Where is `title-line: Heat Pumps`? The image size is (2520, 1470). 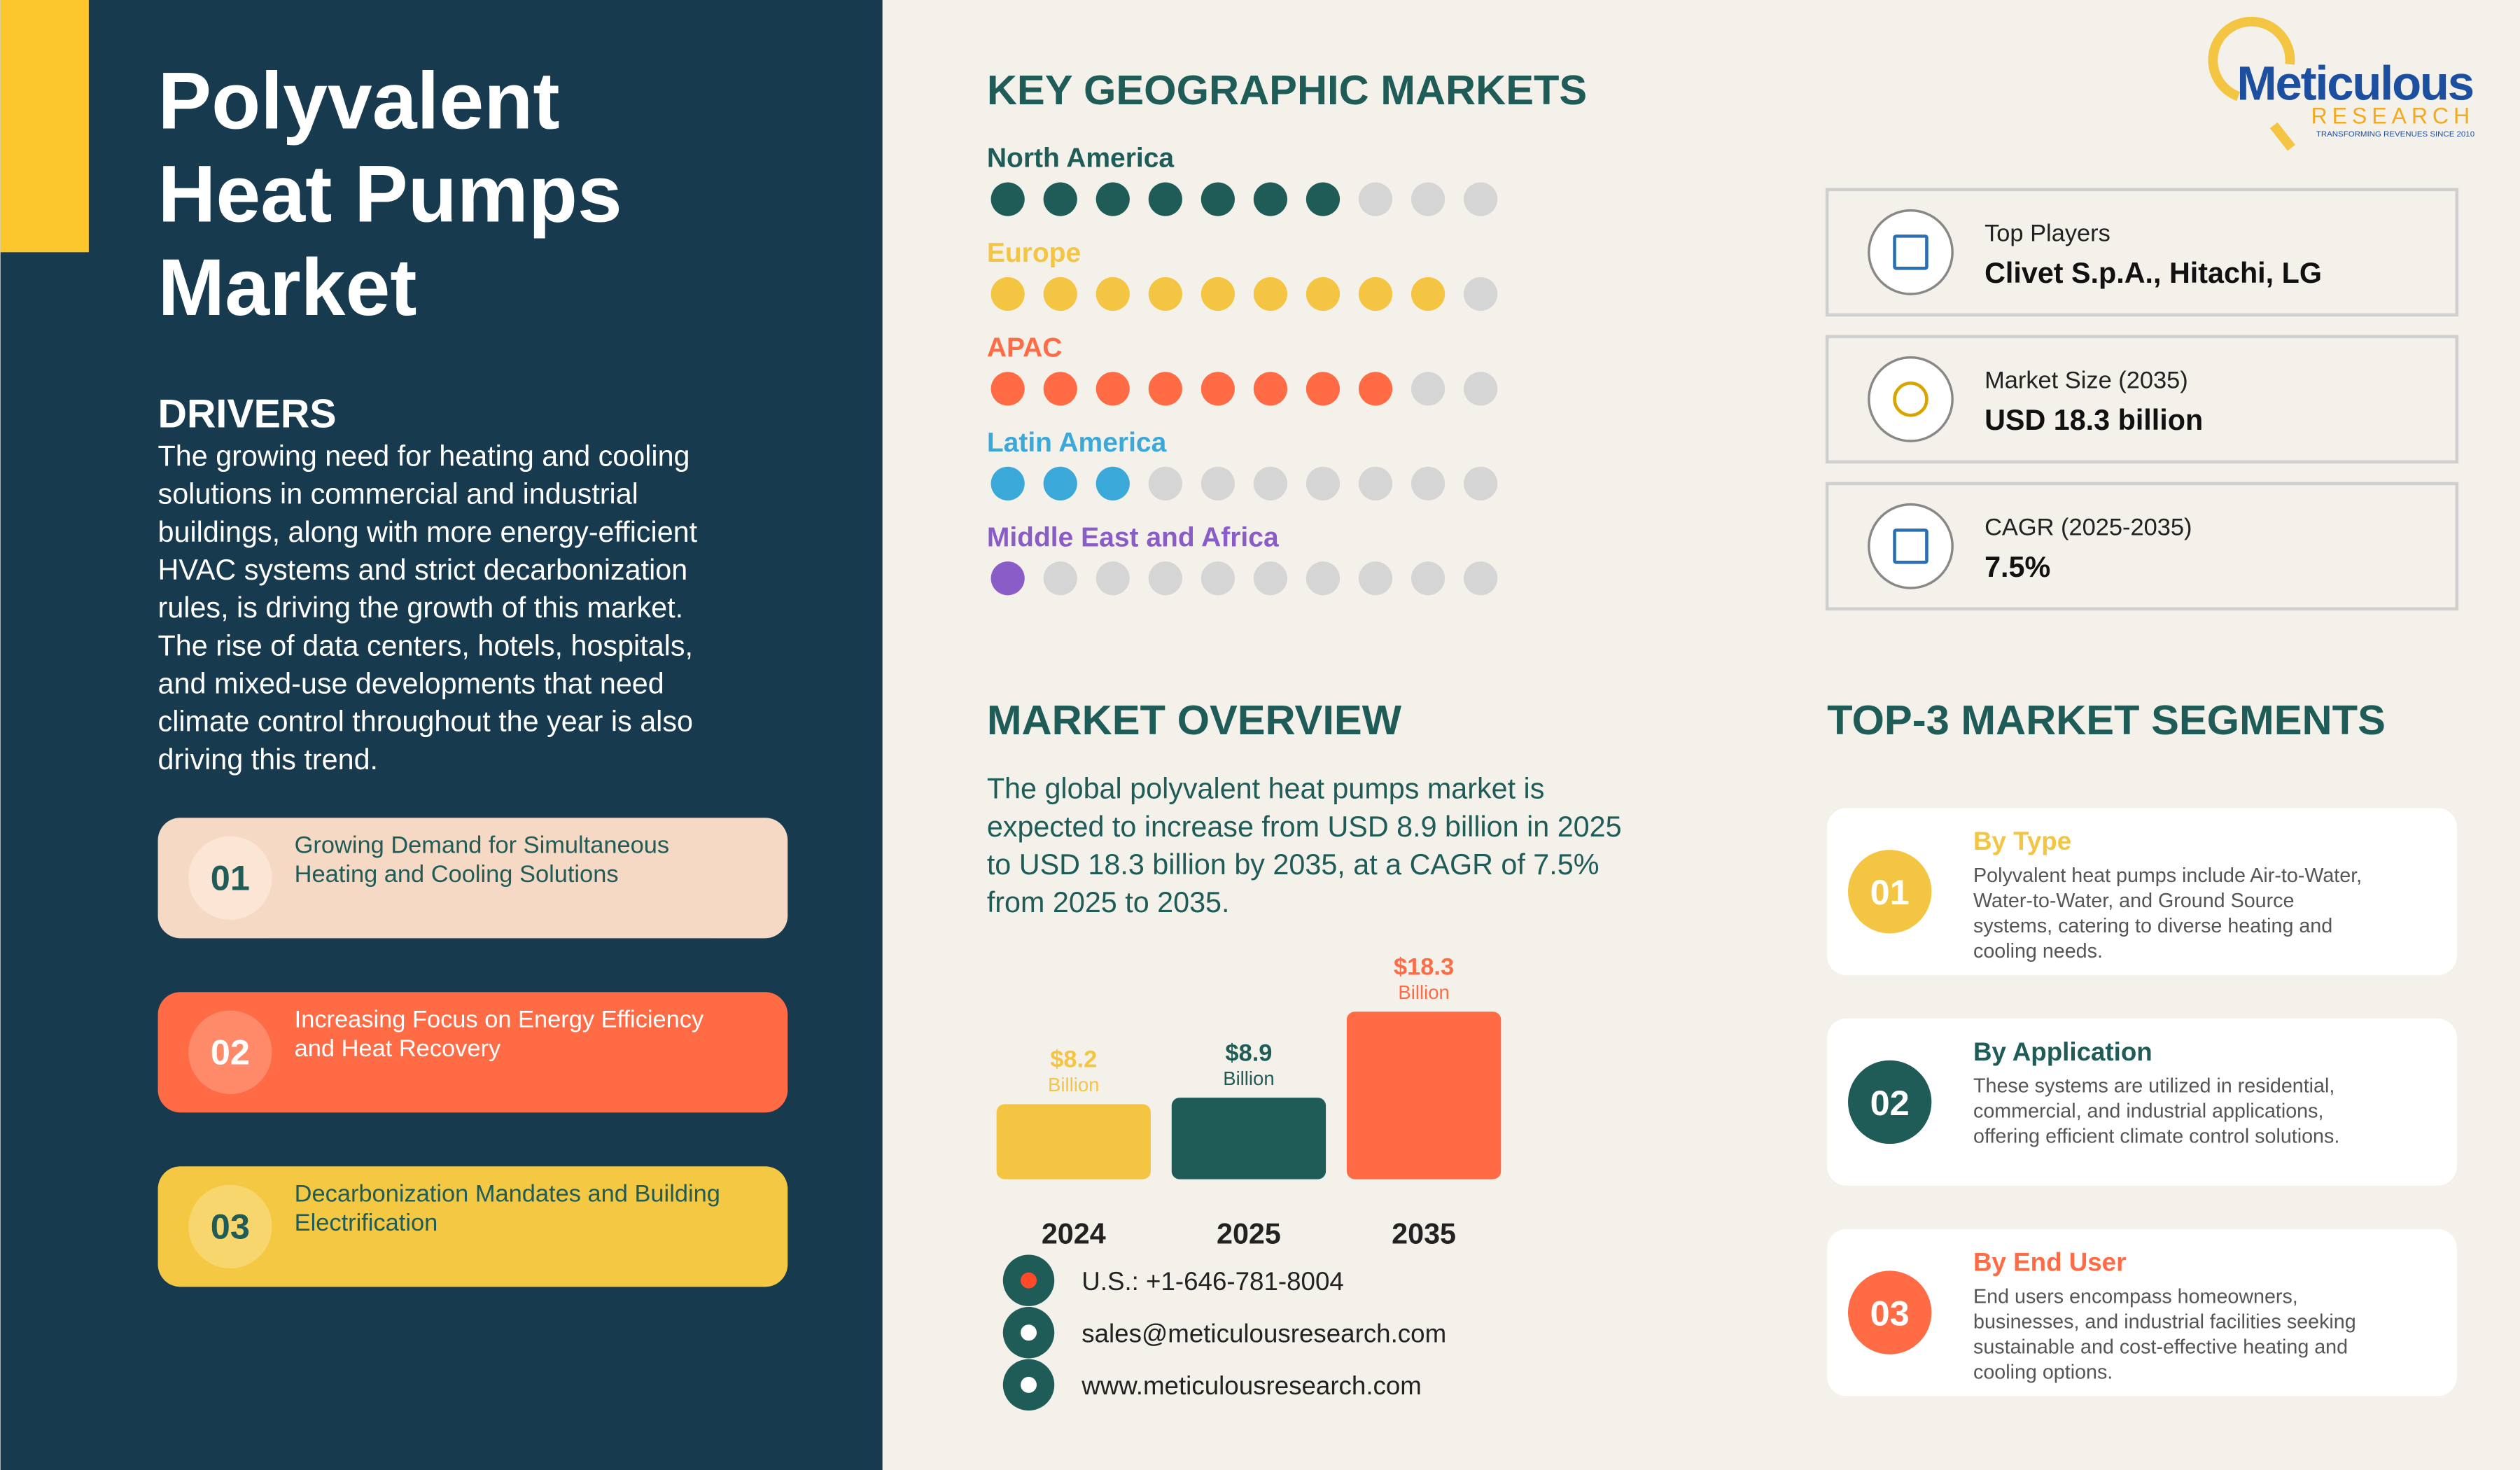 title-line: Heat Pumps is located at coordinates (390, 194).